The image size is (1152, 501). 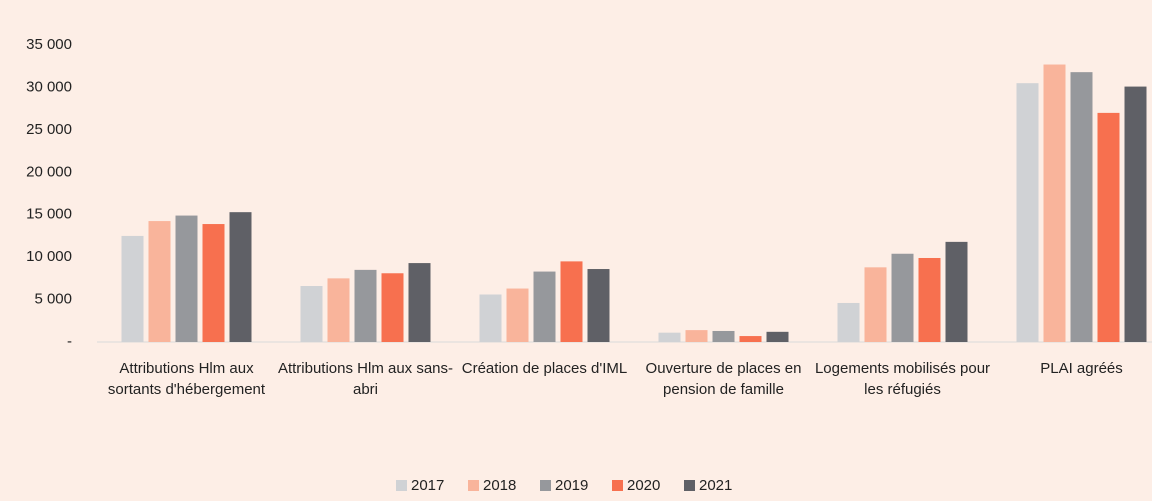 What do you see at coordinates (571, 485) in the screenshot?
I see `legend-label: 2019` at bounding box center [571, 485].